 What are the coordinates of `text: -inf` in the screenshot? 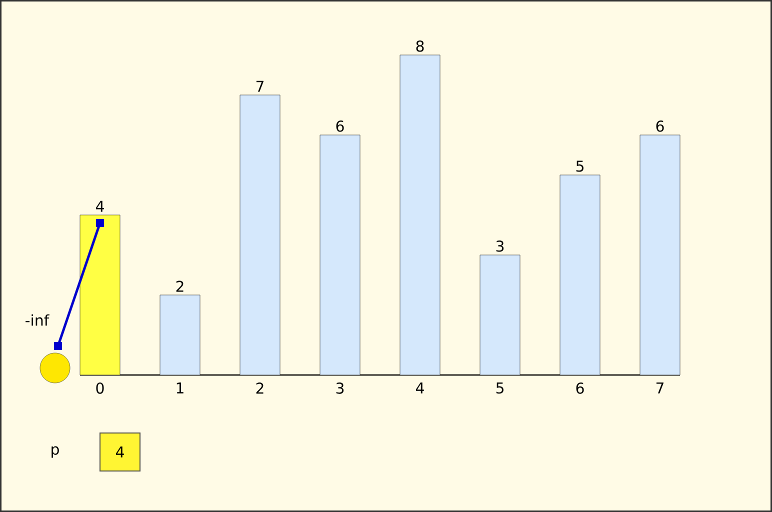 It's located at (38, 320).